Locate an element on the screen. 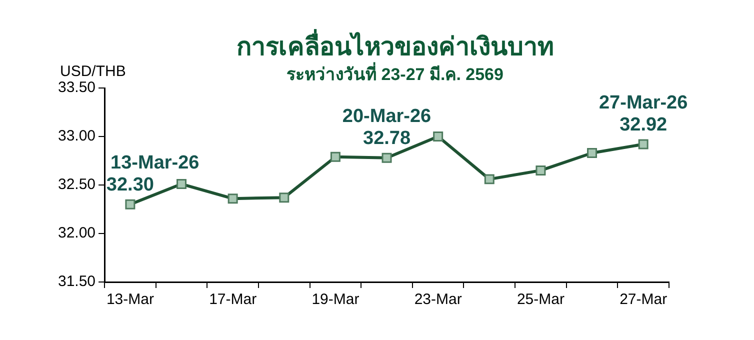 Image resolution: width=754 pixels, height=340 pixels. x-tick-label: 25-Mar is located at coordinates (540, 299).